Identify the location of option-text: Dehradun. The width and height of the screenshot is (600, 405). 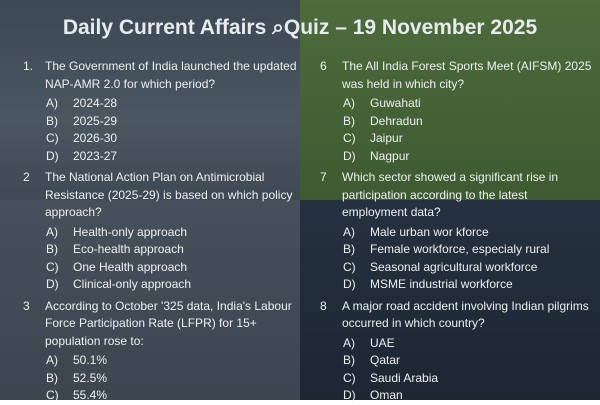
(396, 120).